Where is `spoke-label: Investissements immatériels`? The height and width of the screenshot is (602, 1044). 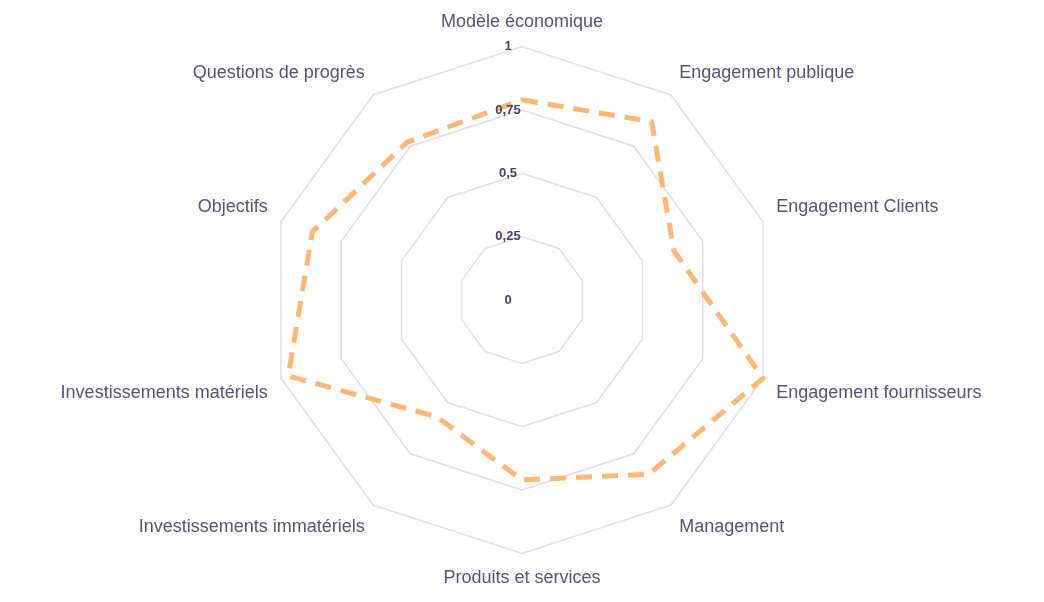 spoke-label: Investissements immatériels is located at coordinates (251, 526).